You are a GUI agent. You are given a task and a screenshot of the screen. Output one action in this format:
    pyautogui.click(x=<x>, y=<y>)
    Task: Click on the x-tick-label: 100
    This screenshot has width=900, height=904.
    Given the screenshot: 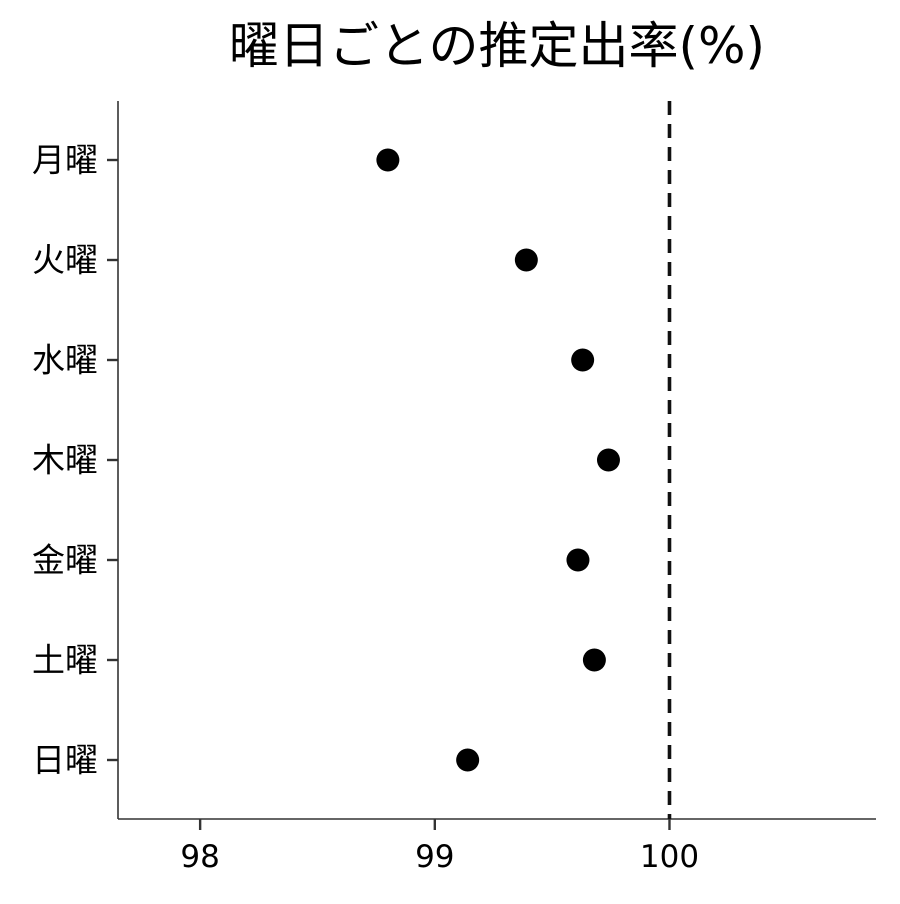 What is the action you would take?
    pyautogui.click(x=669, y=857)
    